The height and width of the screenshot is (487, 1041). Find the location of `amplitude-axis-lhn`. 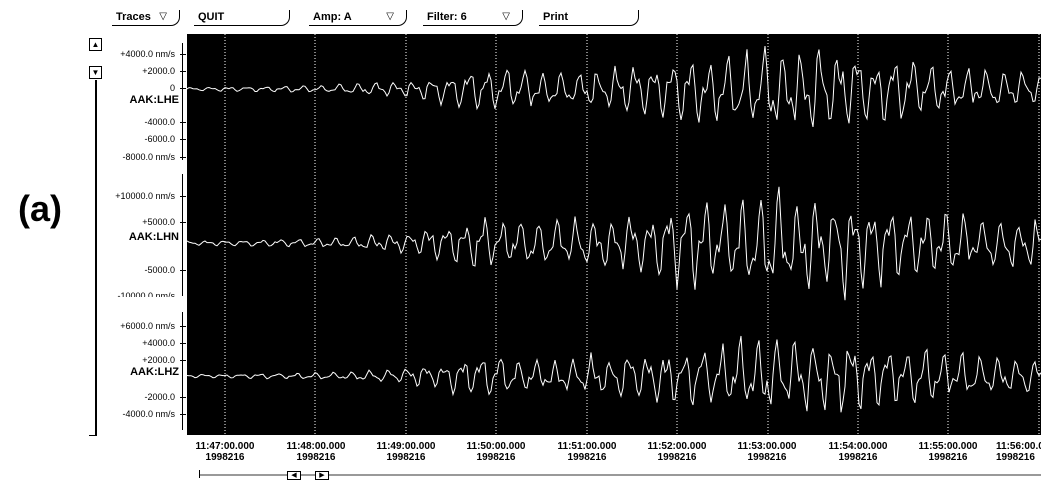

amplitude-axis-lhn is located at coordinates (182, 235).